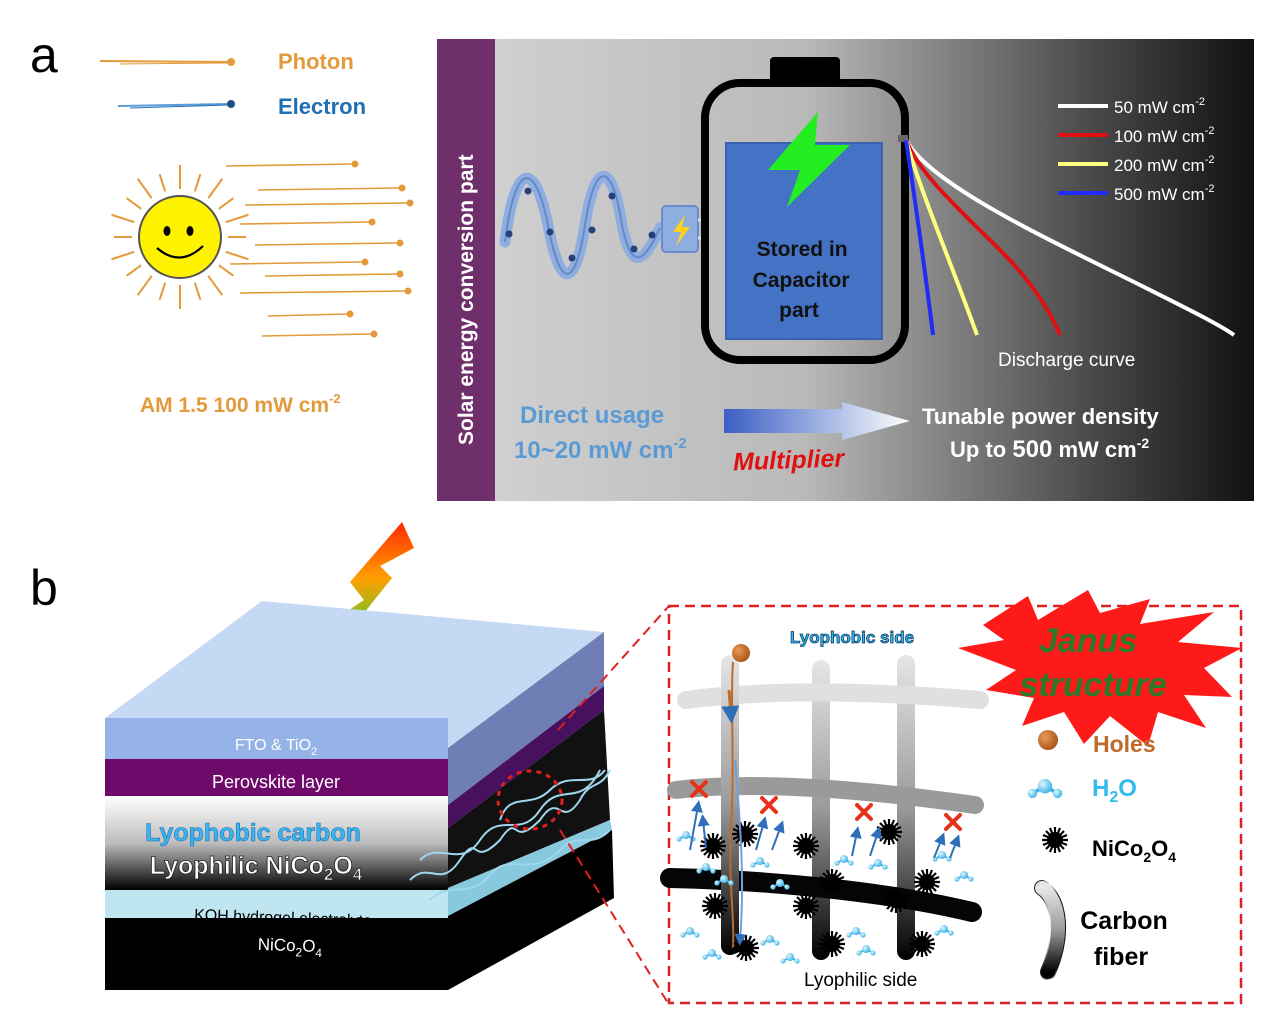  I want to click on layer-nico-bottom, so click(276, 954).